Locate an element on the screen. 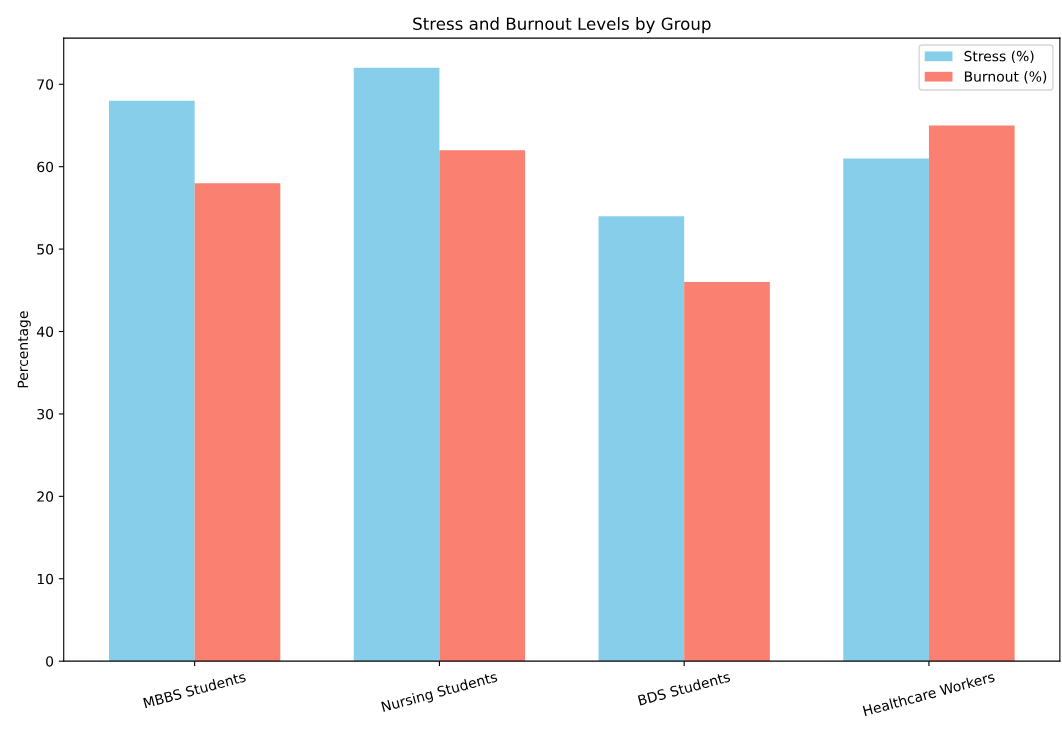 Image resolution: width=1062 pixels, height=733 pixels. x-tick-label: Nursing Students is located at coordinates (440, 693).